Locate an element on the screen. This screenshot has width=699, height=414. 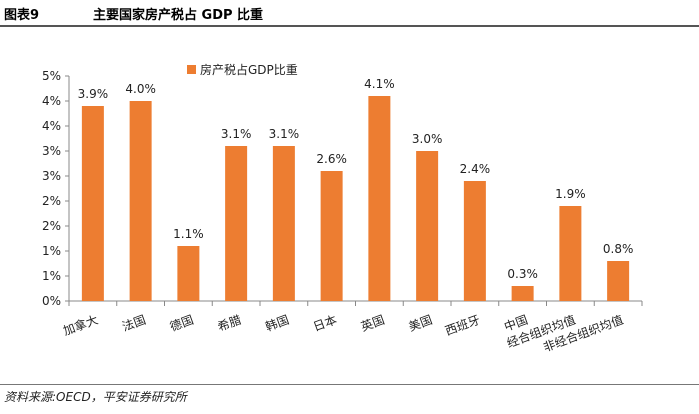
data-label: 4.1% is located at coordinates (379, 84).